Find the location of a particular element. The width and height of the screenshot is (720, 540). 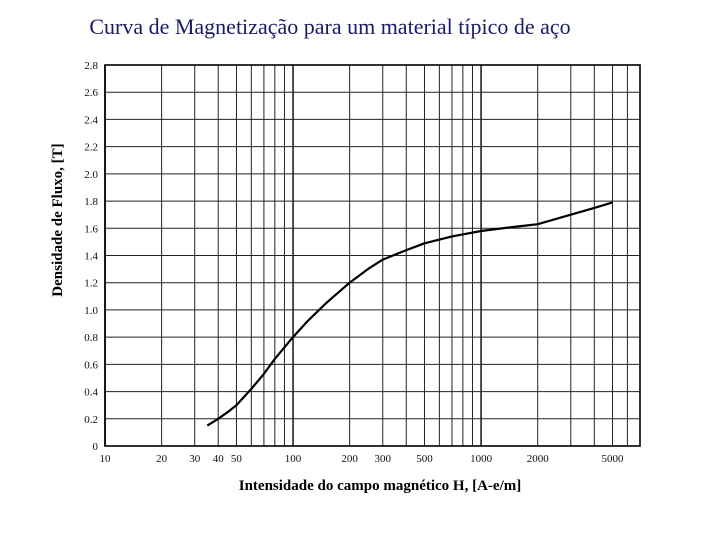

x-tick-label: 30 is located at coordinates (195, 459).